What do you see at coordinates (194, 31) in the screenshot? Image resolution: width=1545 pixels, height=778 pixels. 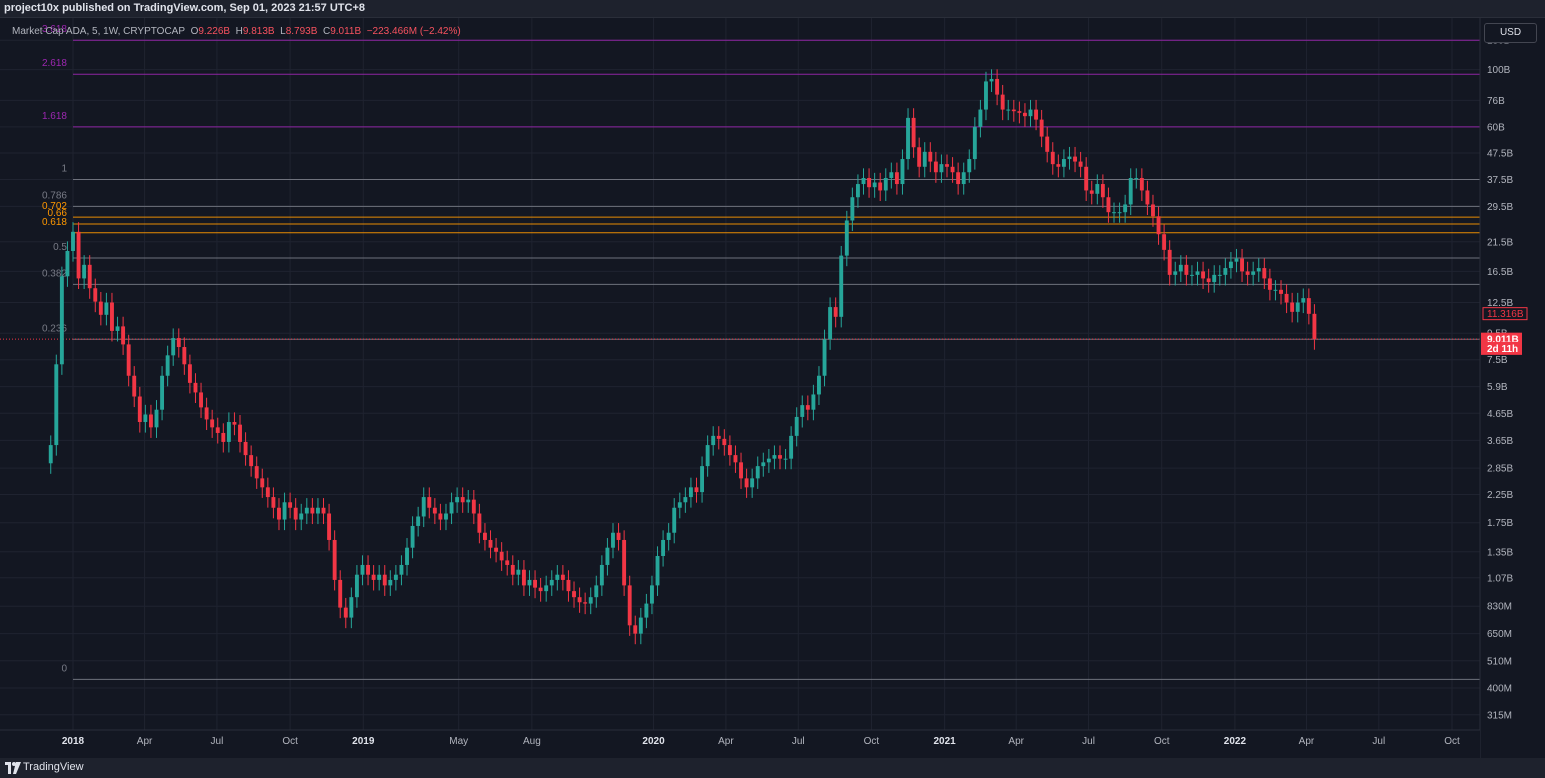 I see `legend-open-label: O` at bounding box center [194, 31].